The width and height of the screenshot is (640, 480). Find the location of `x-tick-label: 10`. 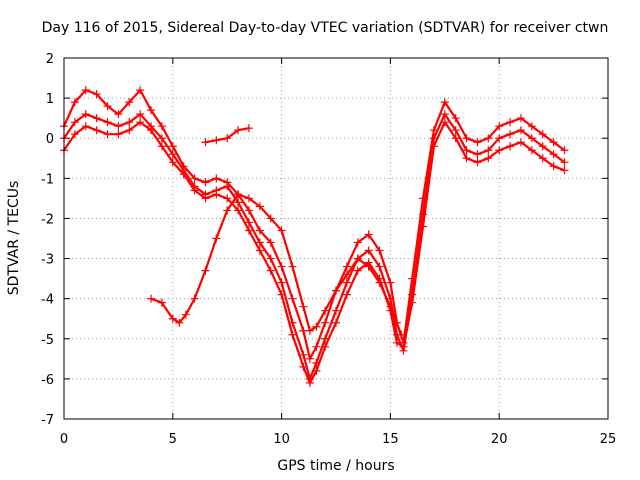

x-tick-label: 10 is located at coordinates (281, 439).